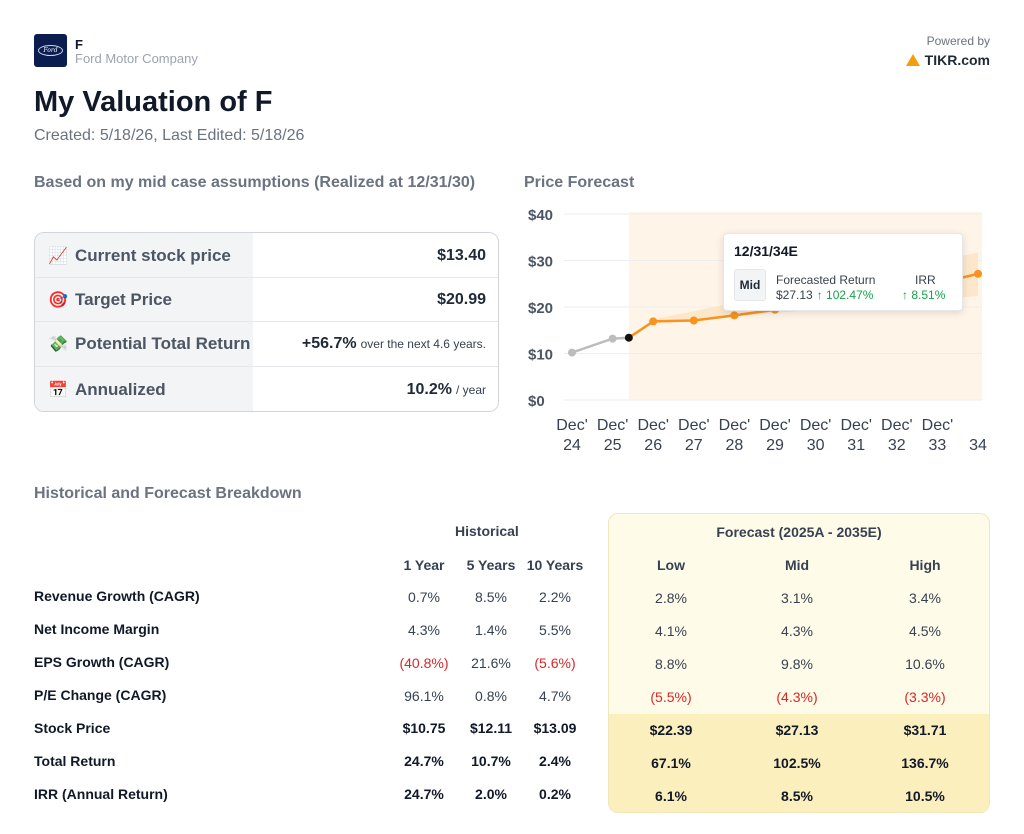  Describe the element at coordinates (613, 435) in the screenshot. I see `x-tick-label: Dec' 25` at that location.